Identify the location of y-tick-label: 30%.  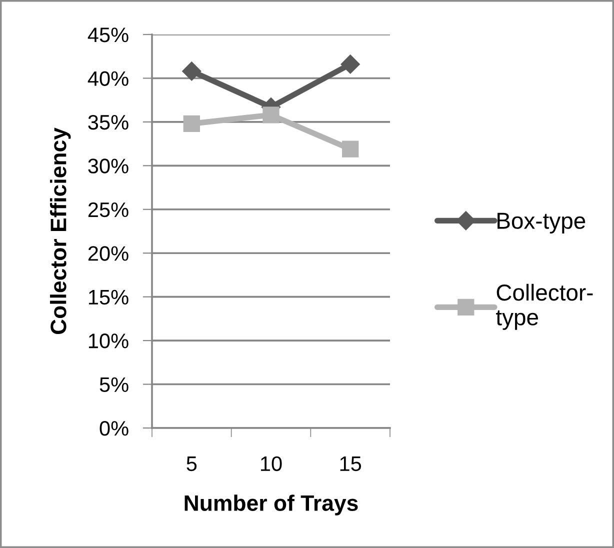
(108, 166).